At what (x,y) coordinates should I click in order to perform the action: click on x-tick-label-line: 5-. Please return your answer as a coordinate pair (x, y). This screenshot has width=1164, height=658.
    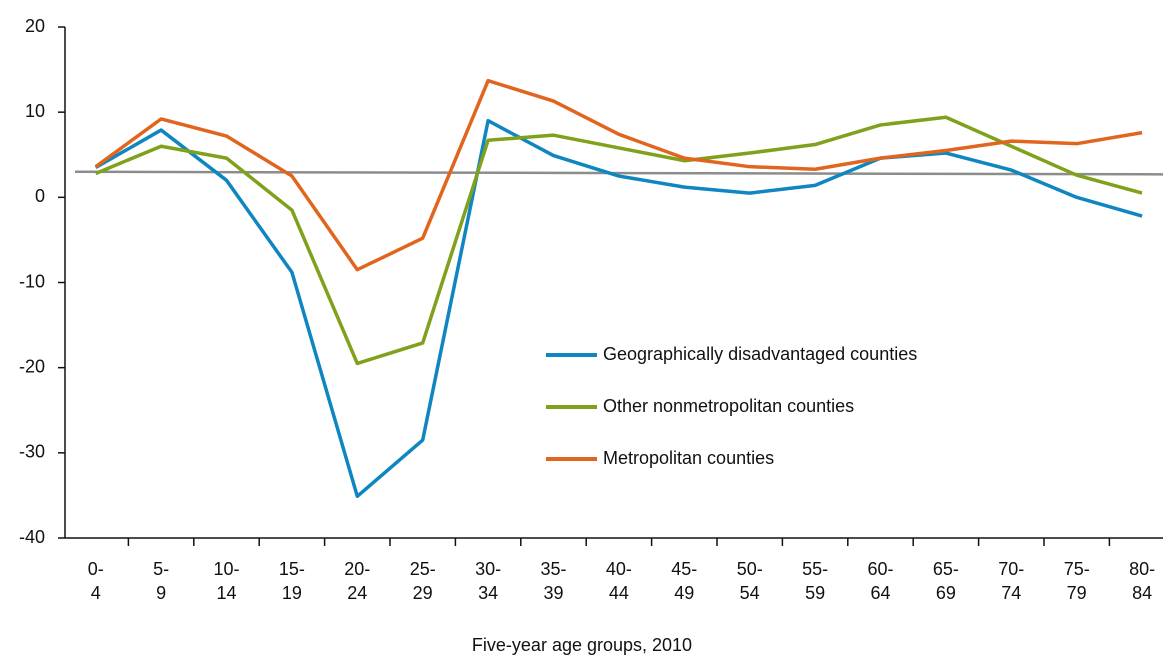
    Looking at the image, I should click on (161, 569).